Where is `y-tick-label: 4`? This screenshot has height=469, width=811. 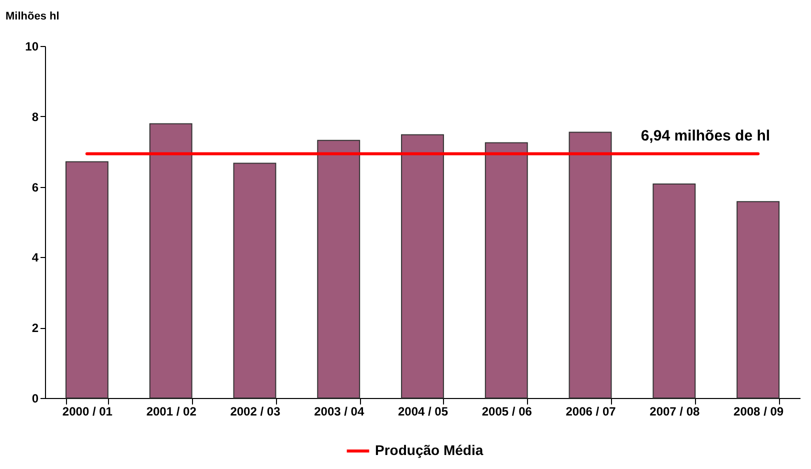
y-tick-label: 4 is located at coordinates (35, 257).